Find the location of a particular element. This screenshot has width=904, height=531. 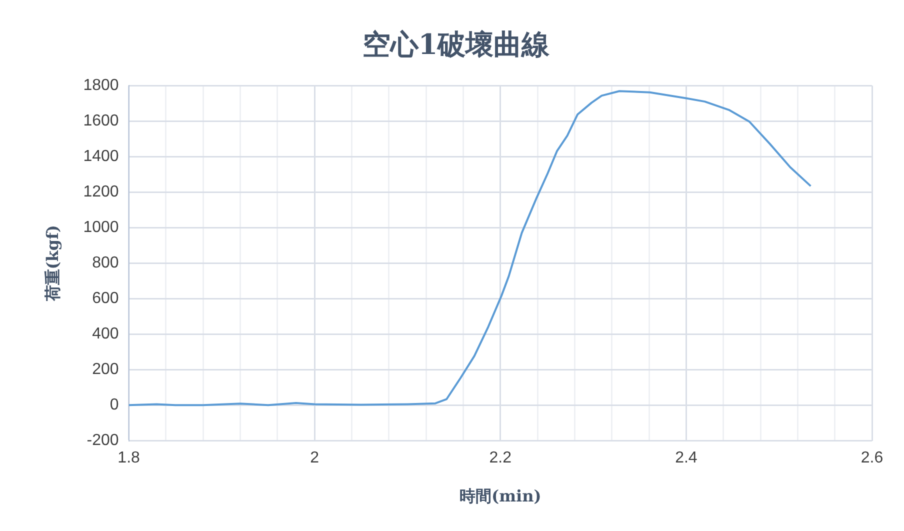

y-tick-label: -200 is located at coordinates (102, 441).